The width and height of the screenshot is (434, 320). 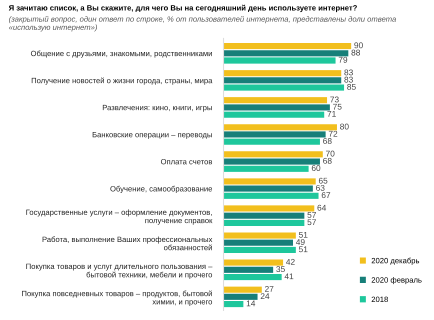 I want to click on data-label: 14, so click(x=251, y=303).